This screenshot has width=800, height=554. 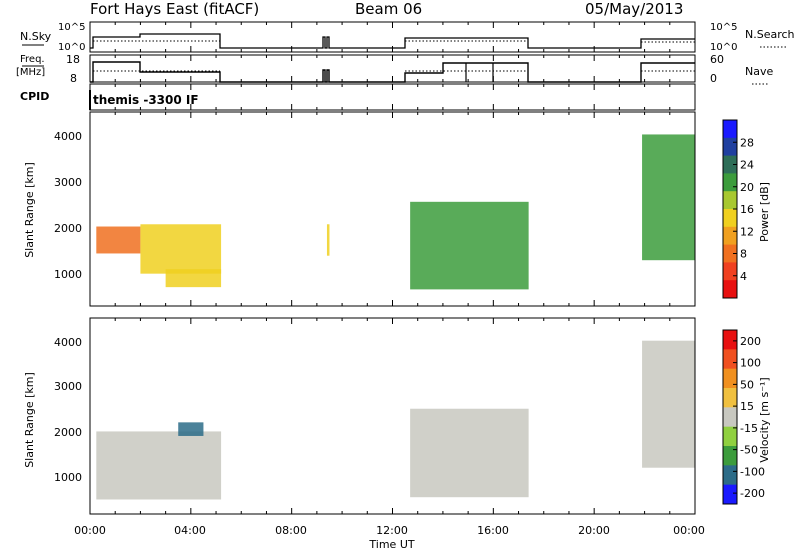 What do you see at coordinates (68, 228) in the screenshot?
I see `power-ytick: 2000` at bounding box center [68, 228].